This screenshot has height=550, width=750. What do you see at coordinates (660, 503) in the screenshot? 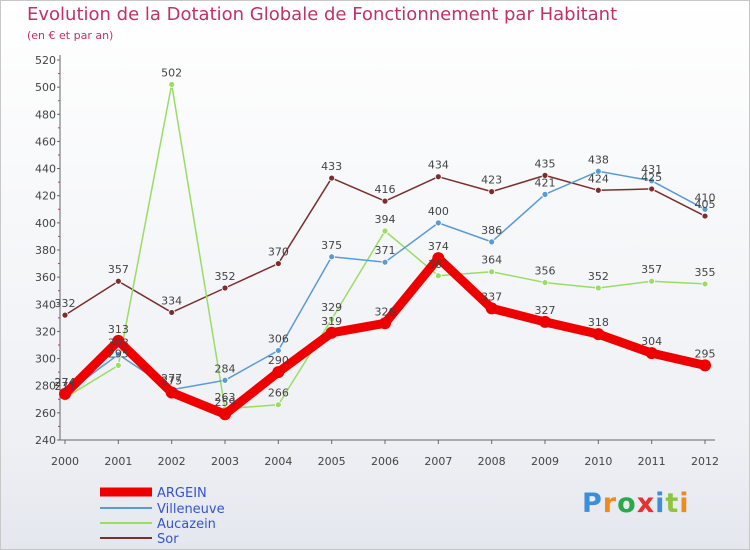
I see `logo-letter: i` at bounding box center [660, 503].